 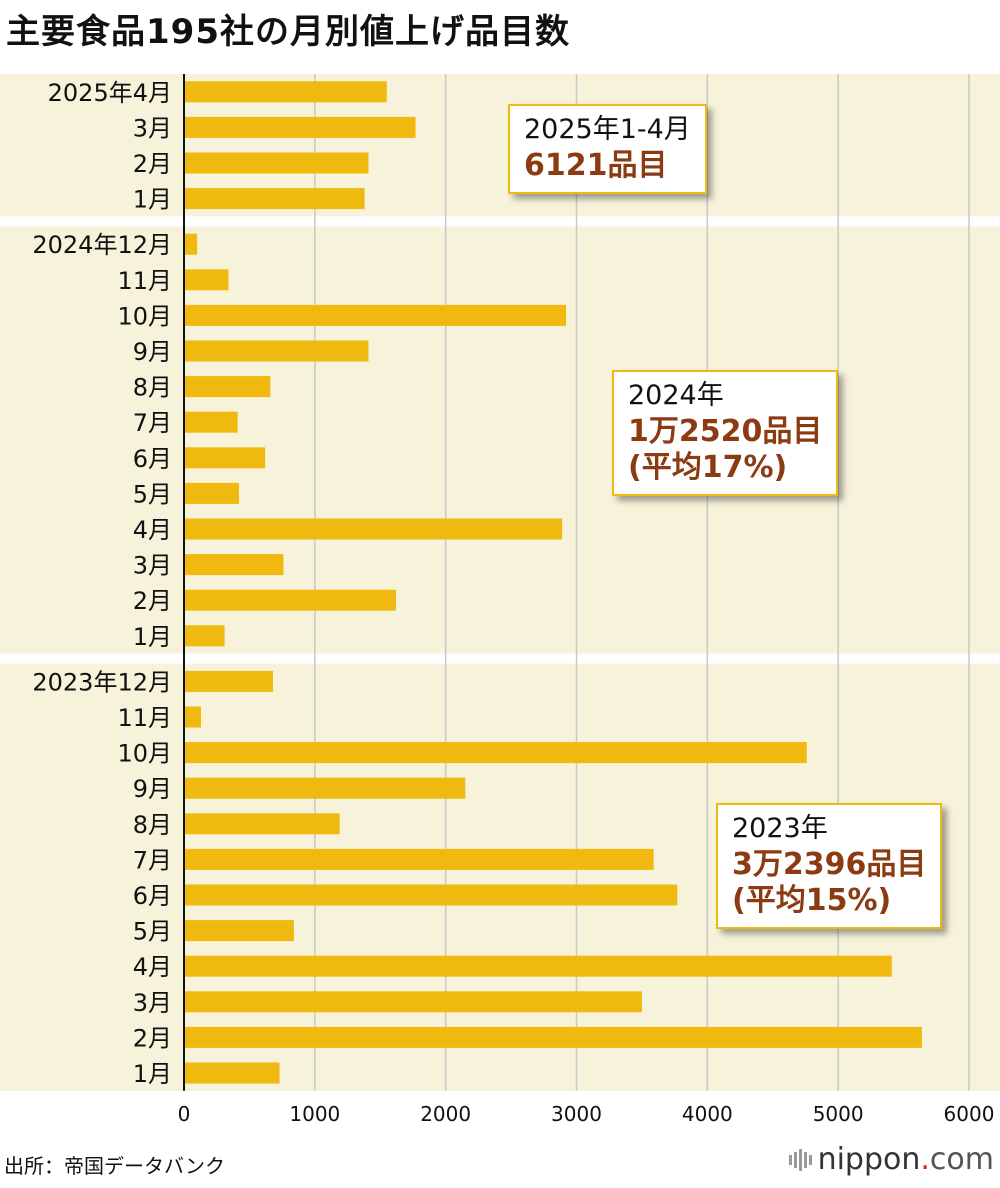 What do you see at coordinates (812, 900) in the screenshot?
I see `callout-2023-average: (平均15%)` at bounding box center [812, 900].